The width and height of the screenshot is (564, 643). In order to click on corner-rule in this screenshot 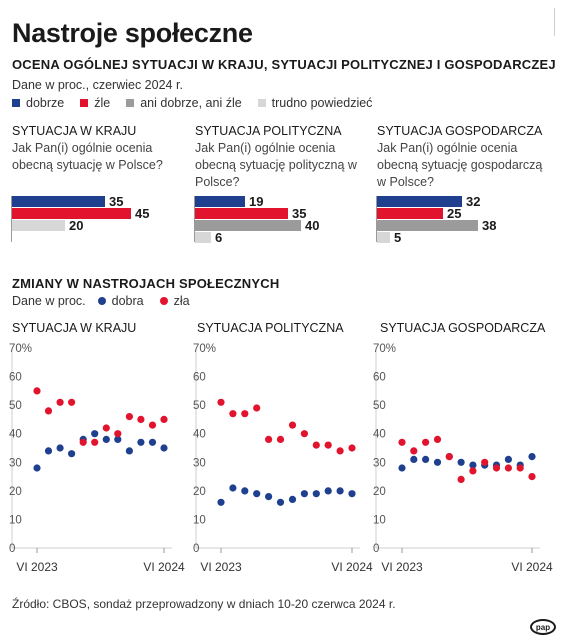, I will do `click(554, 22)`.